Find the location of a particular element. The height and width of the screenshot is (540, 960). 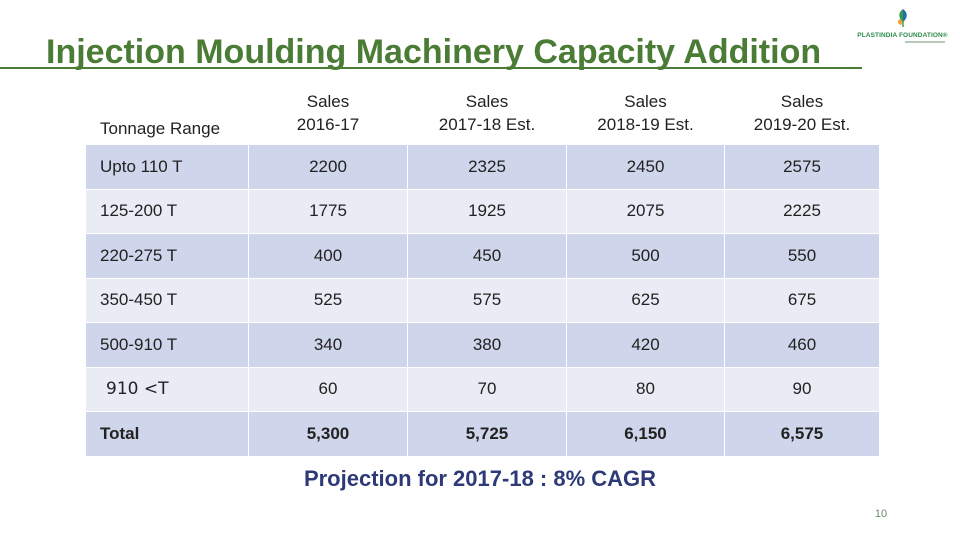

sales-cell: 525 is located at coordinates (328, 300).